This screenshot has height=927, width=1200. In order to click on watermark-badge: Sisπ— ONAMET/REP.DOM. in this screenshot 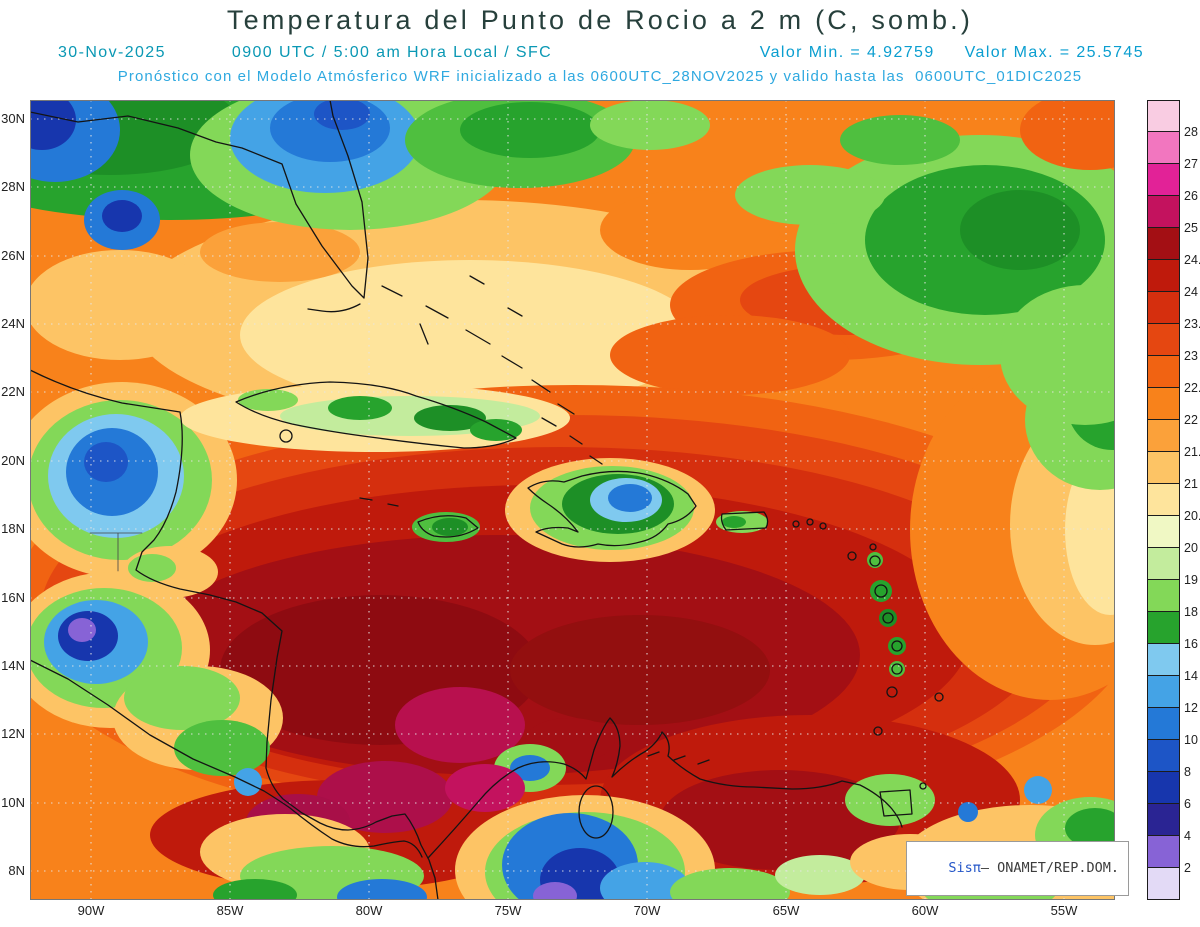, I will do `click(1017, 868)`.